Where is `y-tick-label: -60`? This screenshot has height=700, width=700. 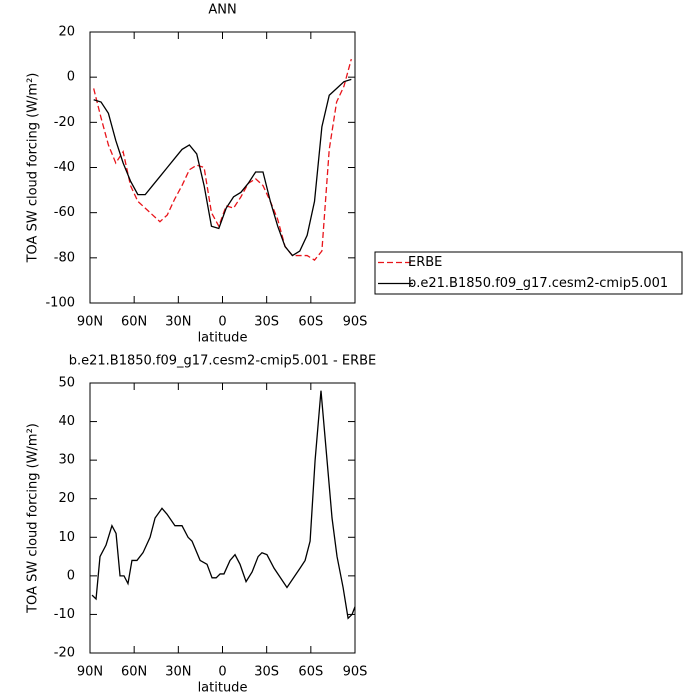 y-tick-label: -60 is located at coordinates (64, 212).